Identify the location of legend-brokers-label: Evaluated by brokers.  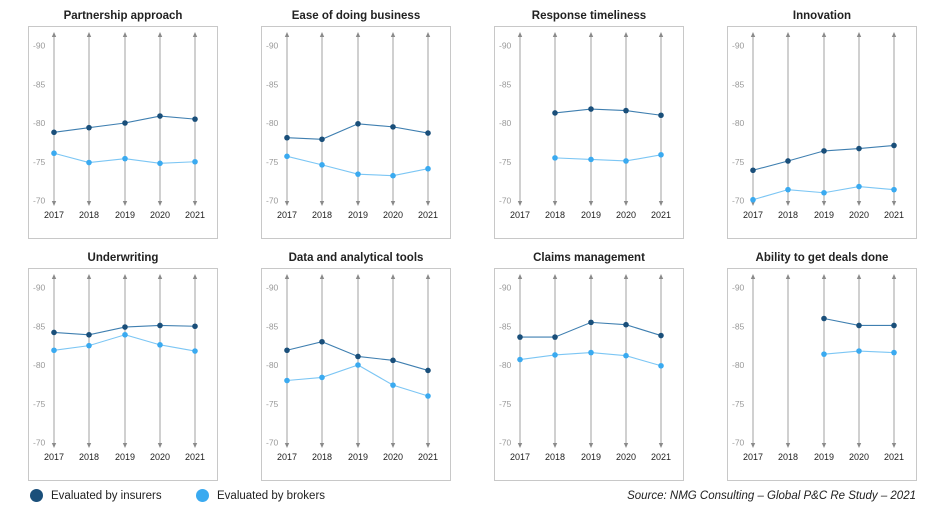
(271, 495).